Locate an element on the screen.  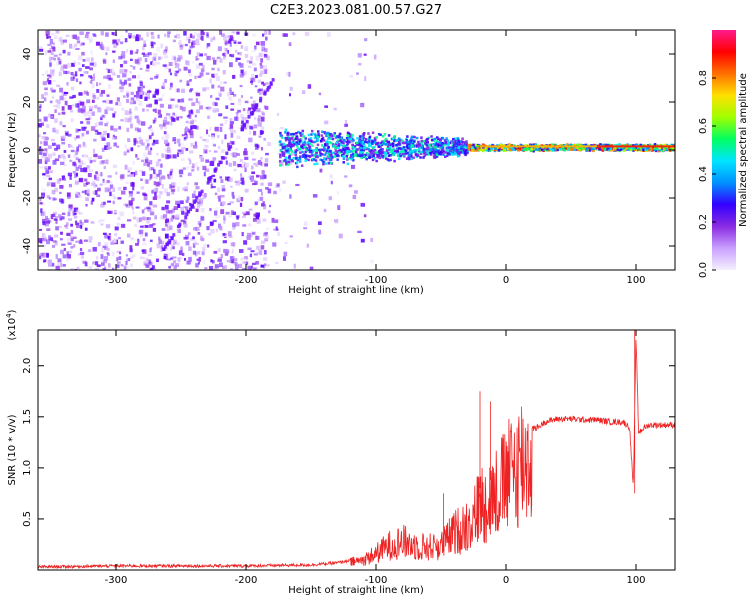
x-tick-label: -200 is located at coordinates (246, 580).